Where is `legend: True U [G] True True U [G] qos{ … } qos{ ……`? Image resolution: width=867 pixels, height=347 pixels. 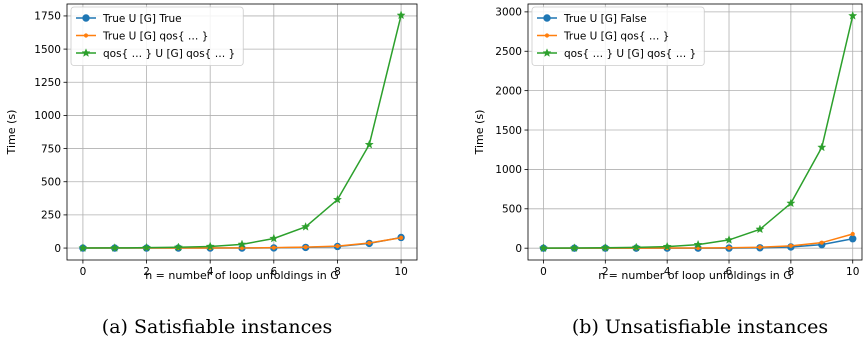 legend: True U [G] True True U [G] qos{ … } qos{ …… is located at coordinates (157, 36).